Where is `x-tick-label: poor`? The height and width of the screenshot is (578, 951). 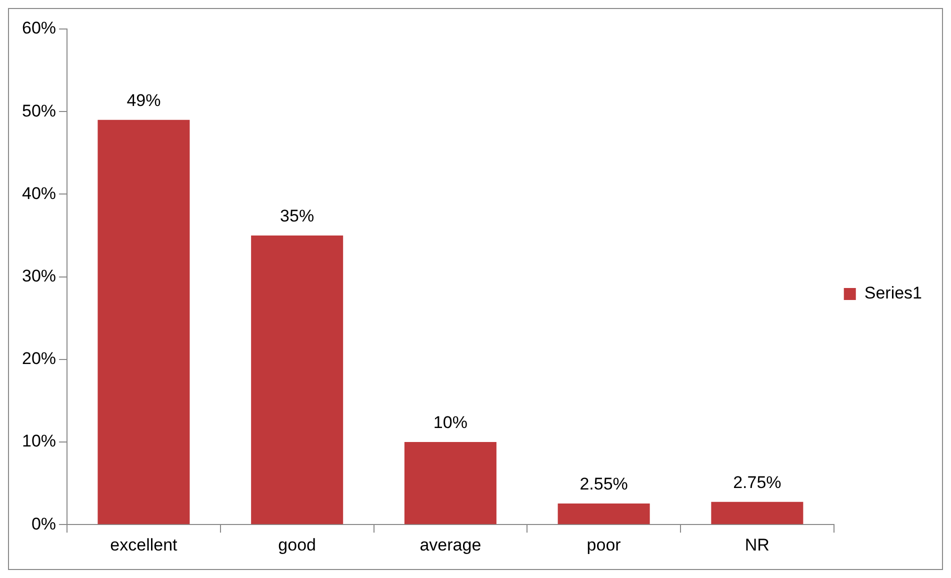
x-tick-label: poor is located at coordinates (604, 544).